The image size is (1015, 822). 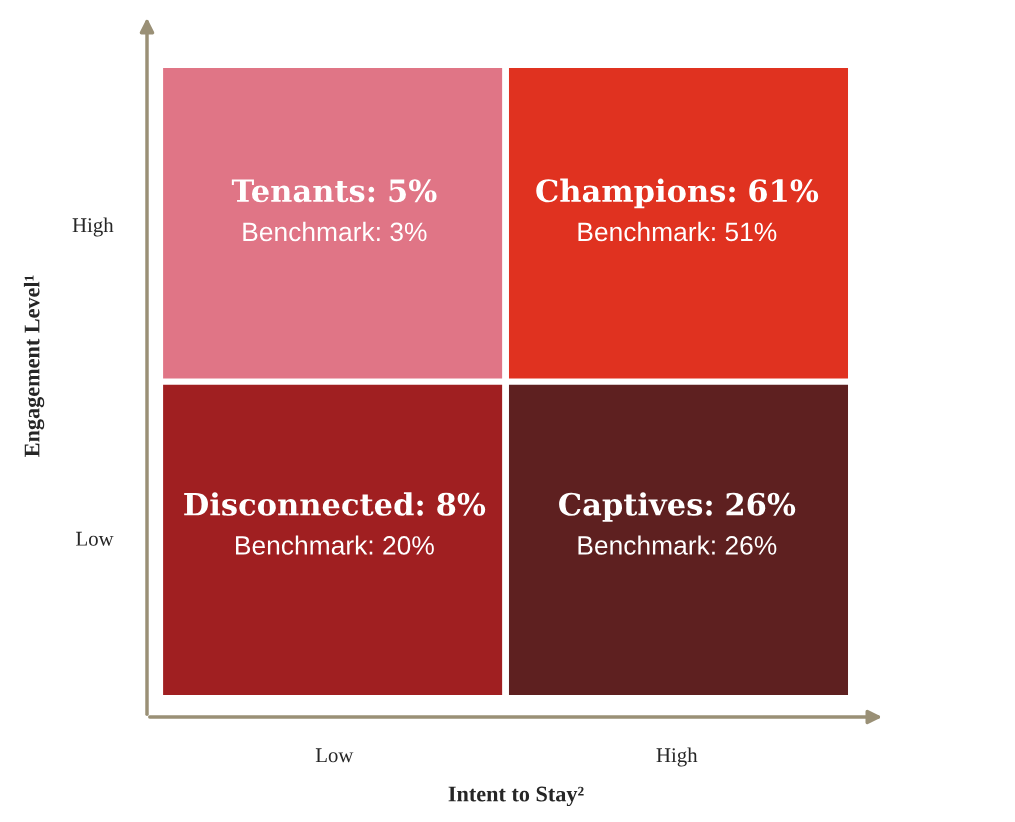 I want to click on annotation: Disconnected:, so click(x=303, y=504).